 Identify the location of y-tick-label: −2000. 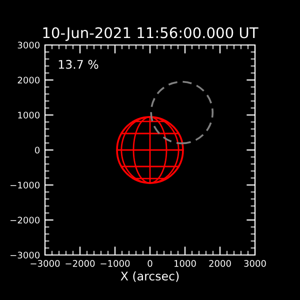
(25, 220).